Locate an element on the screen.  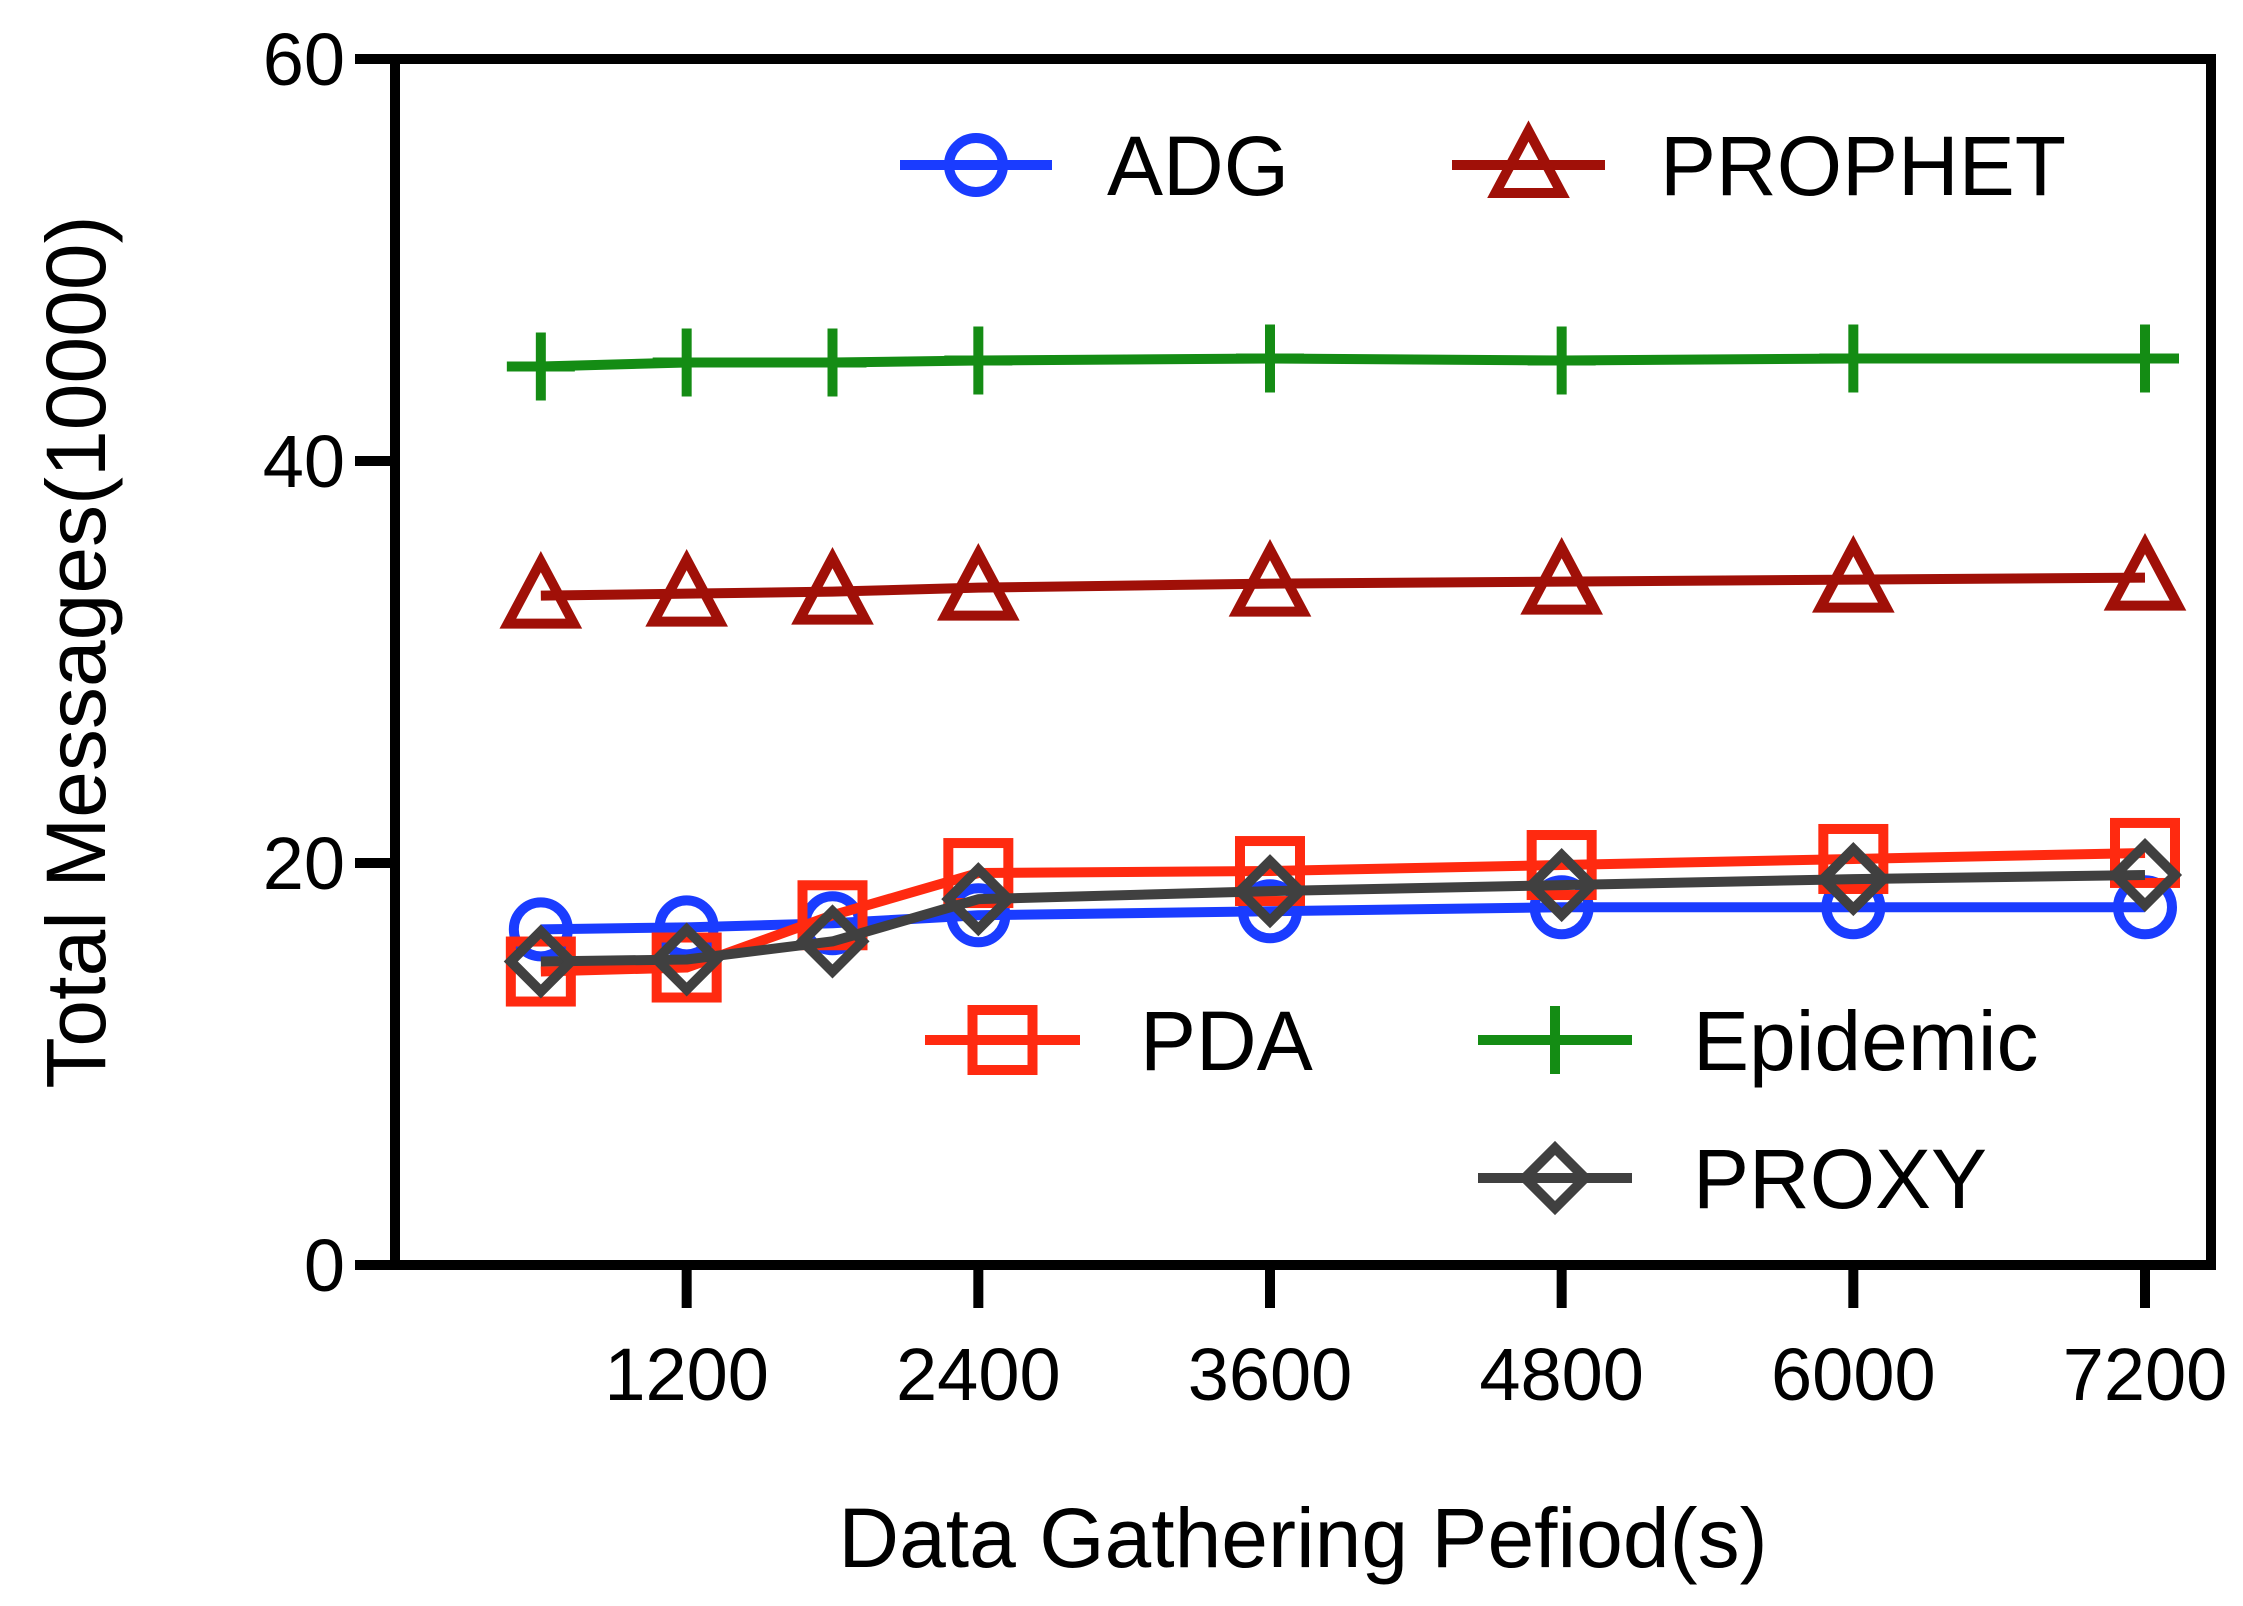
legend-marker-pda is located at coordinates (1002, 1040).